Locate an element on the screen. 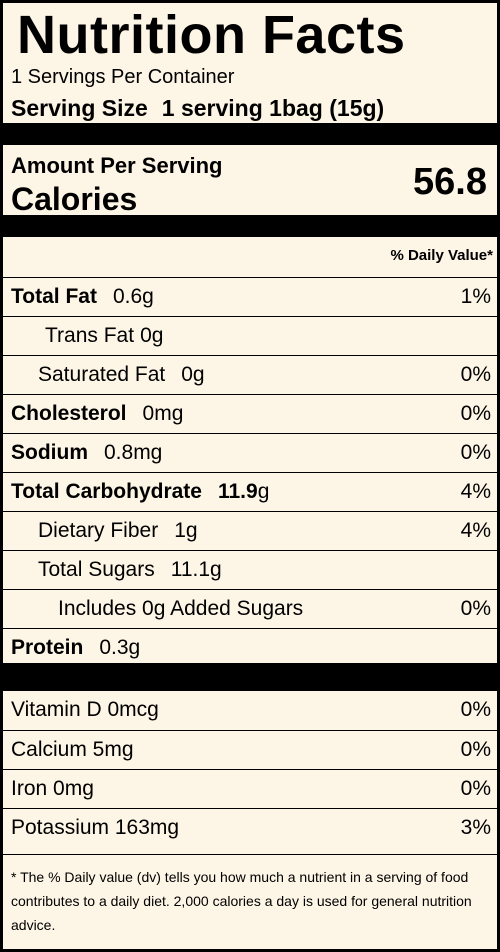 Image resolution: width=500 pixels, height=952 pixels. vitamin-row-potassium: Potassium 163mg 3% is located at coordinates (250, 827).